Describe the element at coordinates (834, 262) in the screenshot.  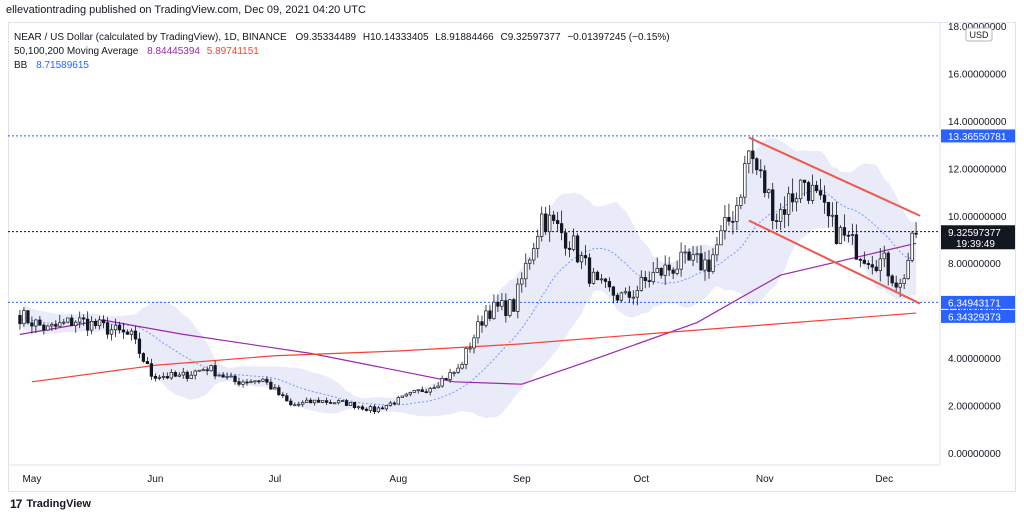
I see `channel-line-lower` at that location.